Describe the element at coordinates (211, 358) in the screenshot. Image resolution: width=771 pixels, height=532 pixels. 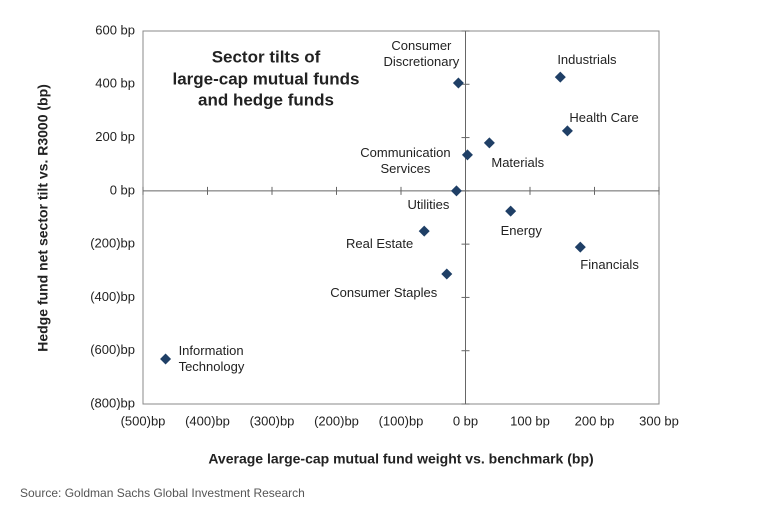
I see `point-label: Information Technology` at that location.